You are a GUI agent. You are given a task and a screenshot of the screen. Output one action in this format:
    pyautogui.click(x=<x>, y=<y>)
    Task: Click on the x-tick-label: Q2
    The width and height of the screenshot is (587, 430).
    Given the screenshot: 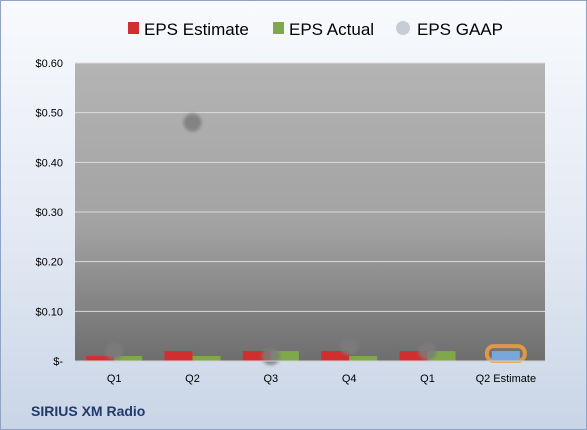 What is the action you would take?
    pyautogui.click(x=192, y=379)
    